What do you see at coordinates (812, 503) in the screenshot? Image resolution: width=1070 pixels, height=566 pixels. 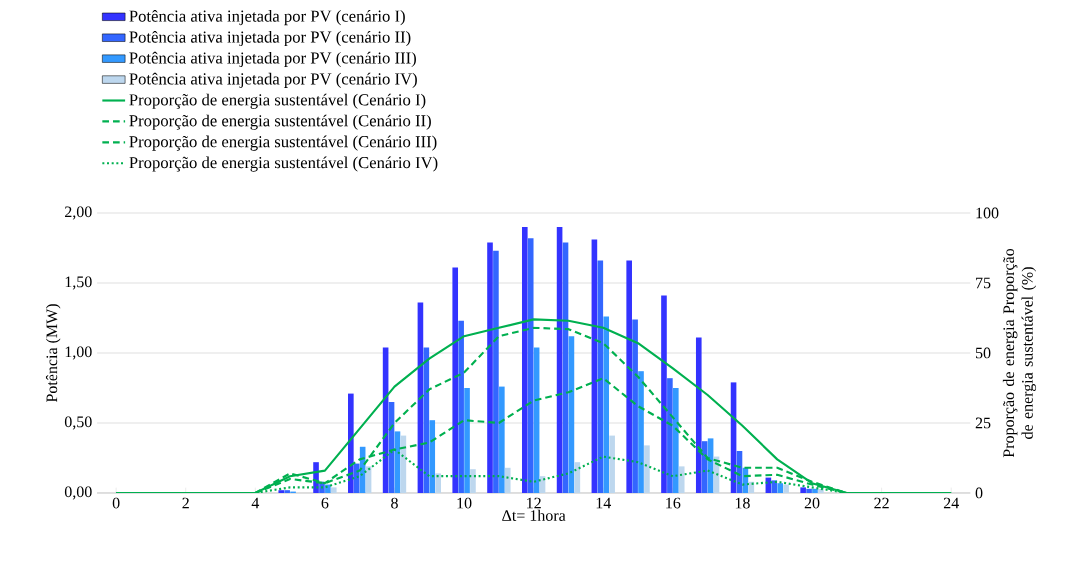 I see `x-tick-label: 20` at bounding box center [812, 503].